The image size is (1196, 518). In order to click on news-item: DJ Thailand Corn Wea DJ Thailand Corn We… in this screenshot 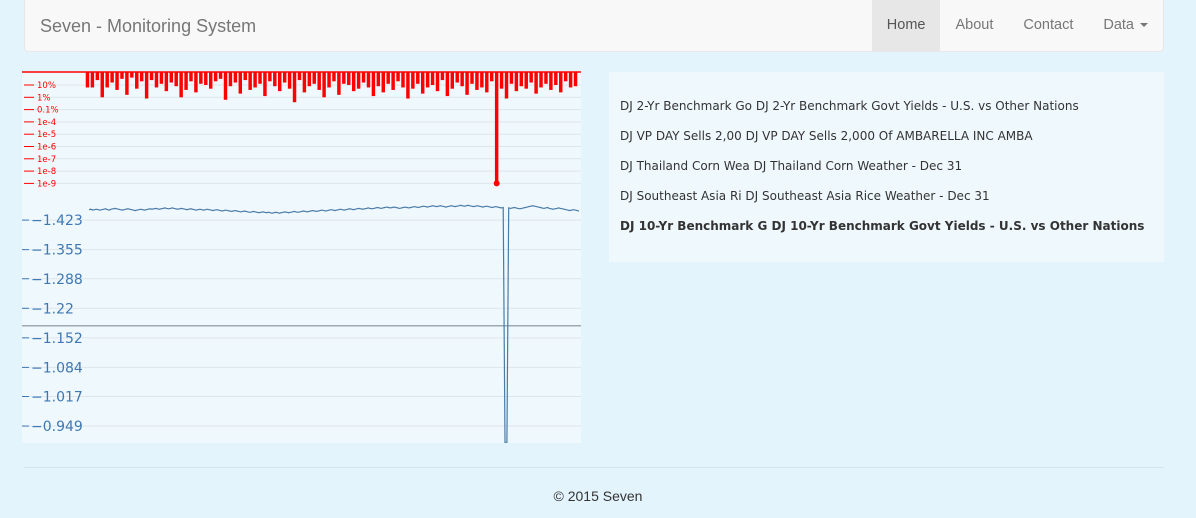, I will do `click(791, 166)`.